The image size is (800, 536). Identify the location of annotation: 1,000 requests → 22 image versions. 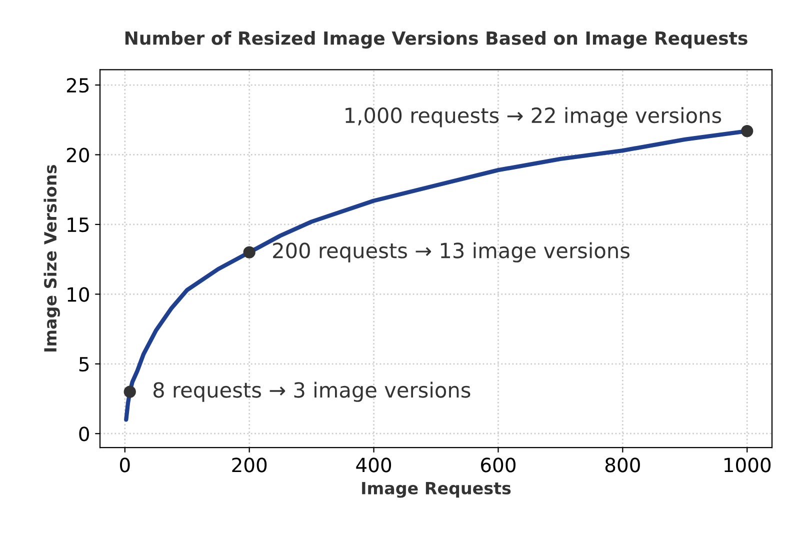
(534, 117).